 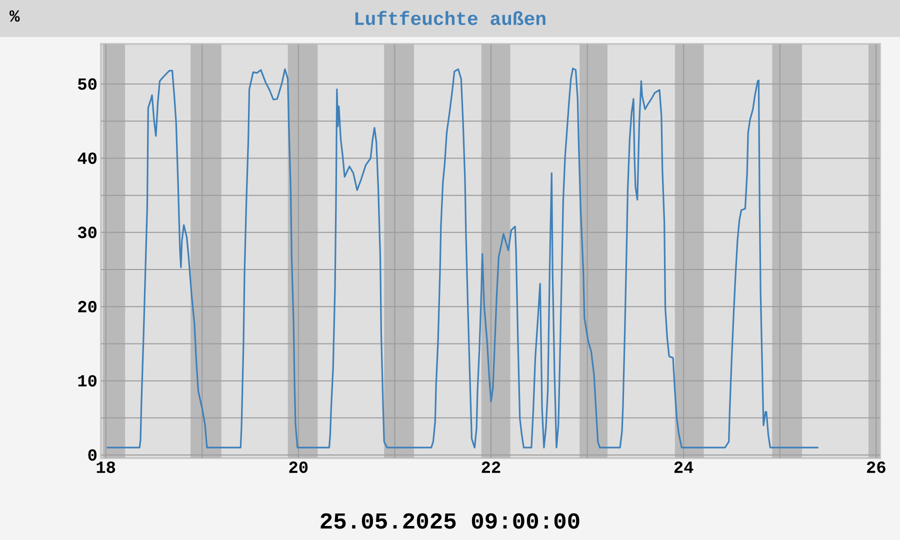 What do you see at coordinates (491, 467) in the screenshot?
I see `x-tick-label: 22` at bounding box center [491, 467].